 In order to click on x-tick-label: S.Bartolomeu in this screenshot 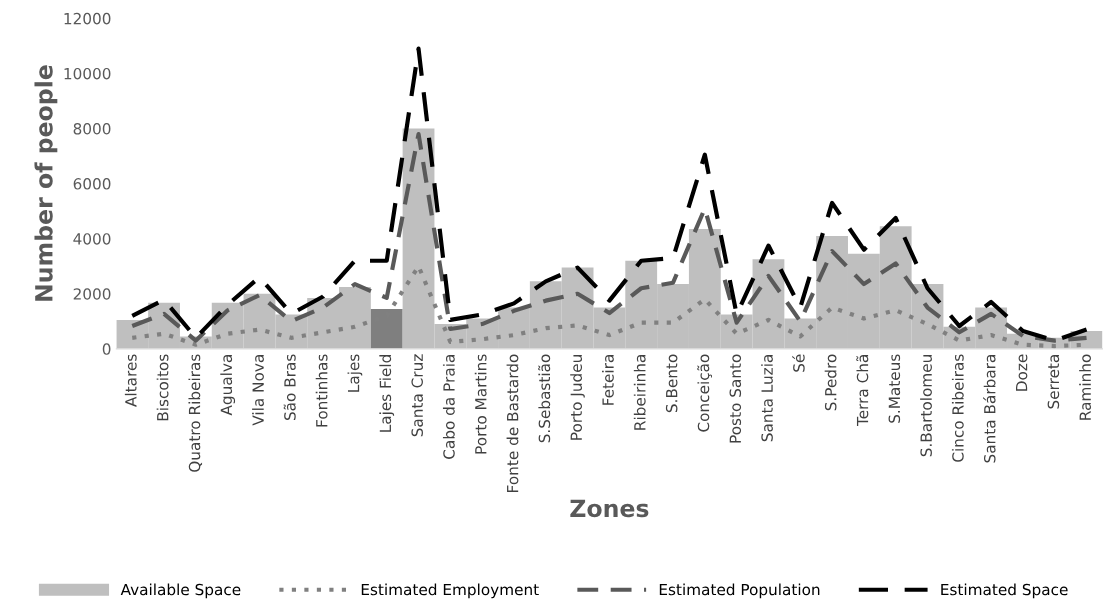, I will do `click(926, 406)`.